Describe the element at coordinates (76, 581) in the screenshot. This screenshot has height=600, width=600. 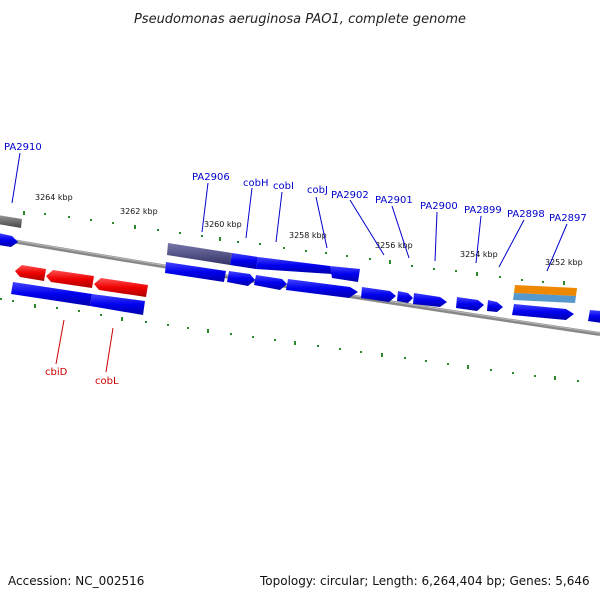
I see `accession-text: Accession: NC_002516` at that location.